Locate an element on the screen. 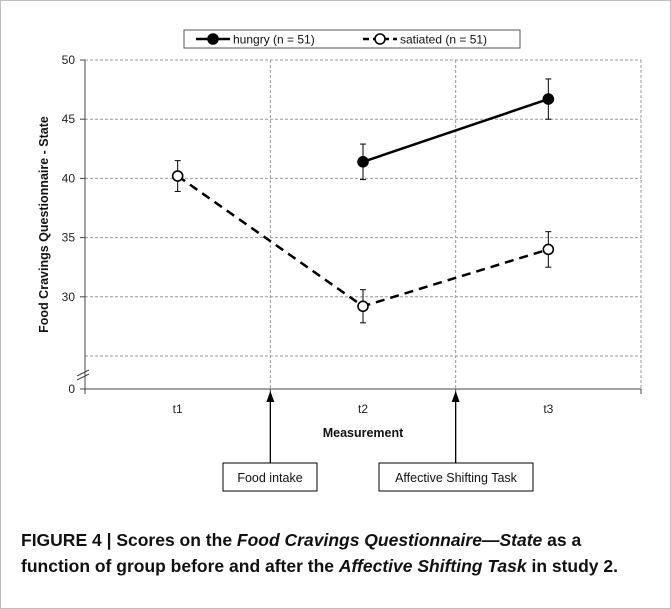 The height and width of the screenshot is (609, 671). y-tick-label: 50 is located at coordinates (69, 60).